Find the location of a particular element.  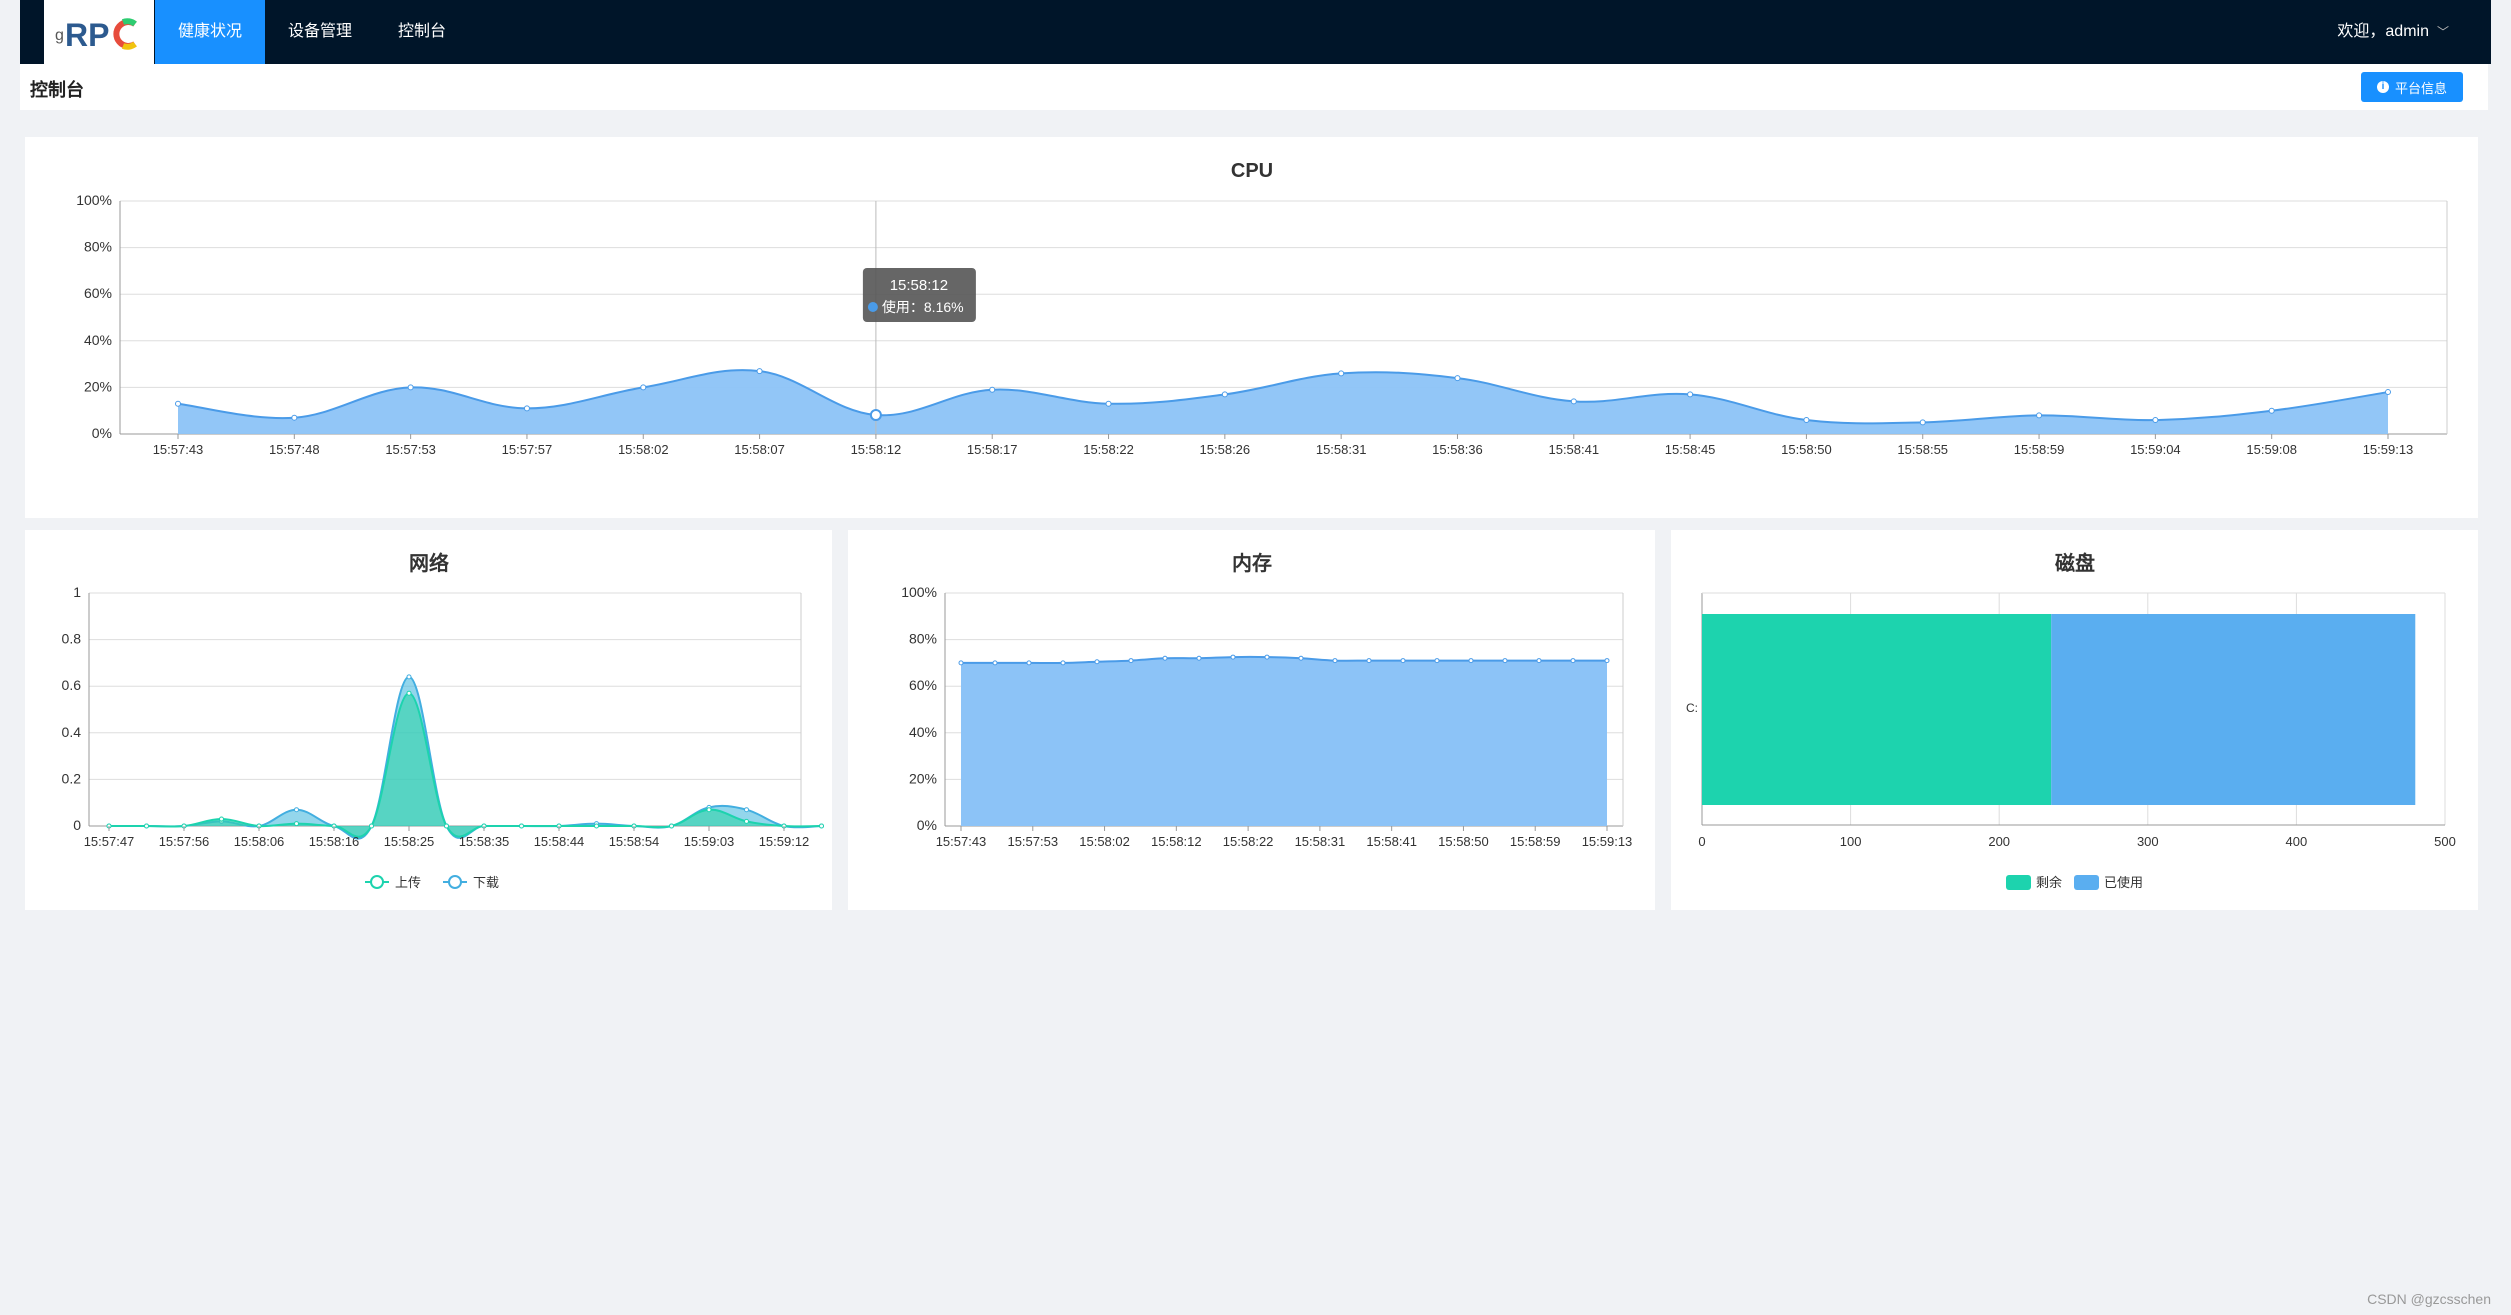

y-tick-label: 60% is located at coordinates (98, 293).